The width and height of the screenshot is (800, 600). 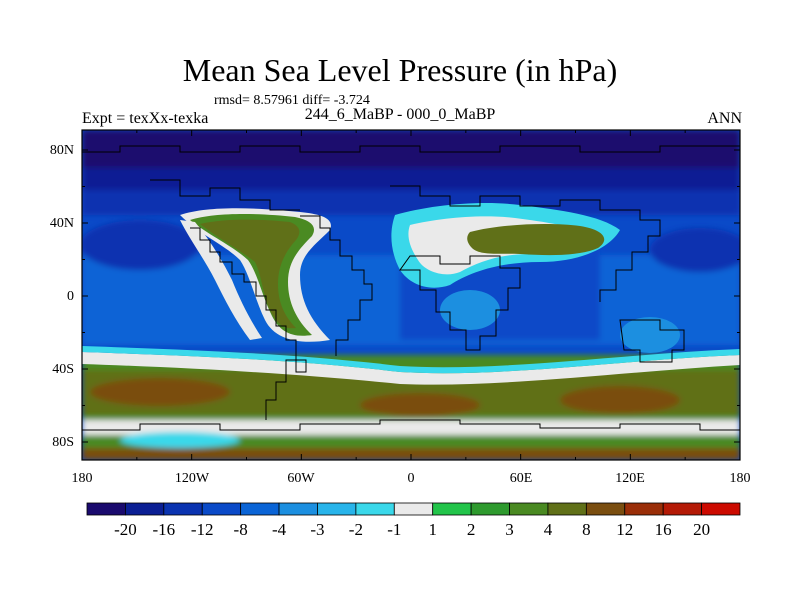 What do you see at coordinates (336, 285) in the screenshot?
I see `coast-americas-east` at bounding box center [336, 285].